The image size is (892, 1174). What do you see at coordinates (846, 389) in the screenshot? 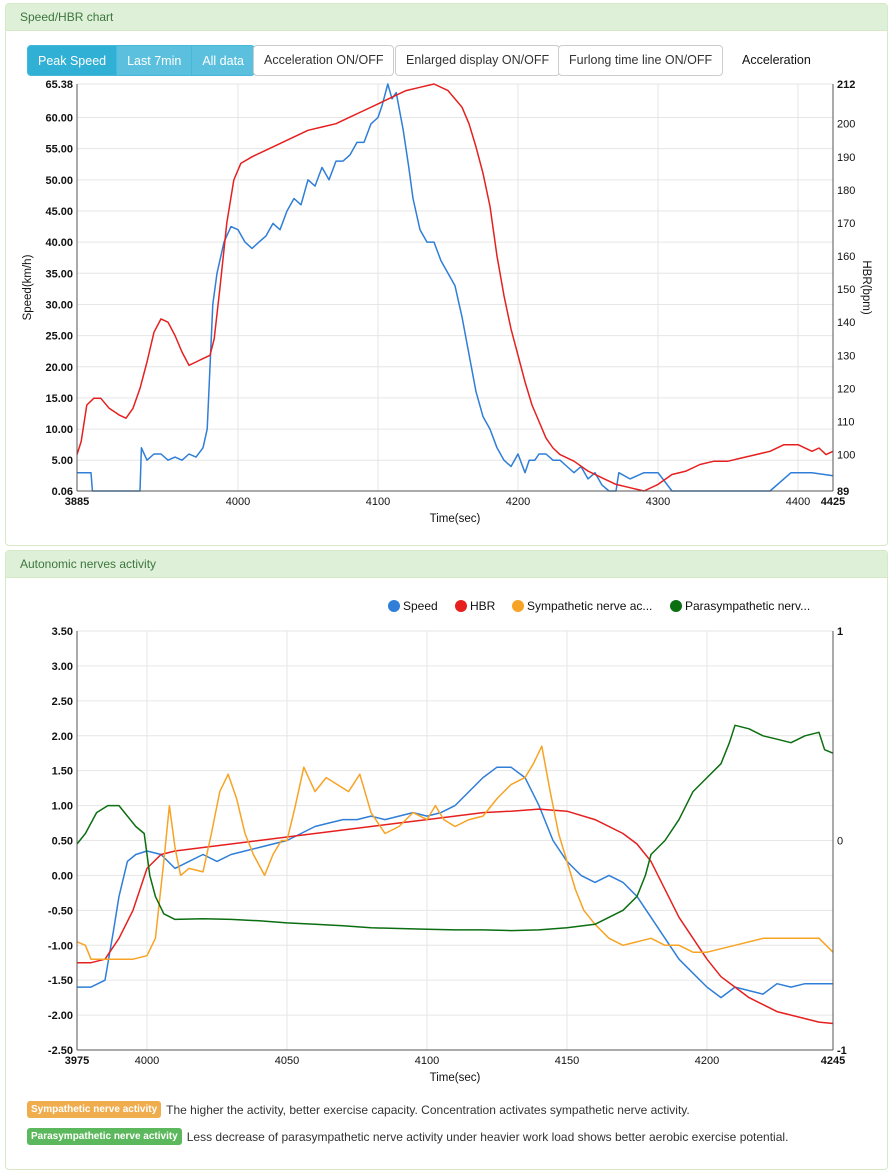
I see `y2-tick-label: 120` at bounding box center [846, 389].